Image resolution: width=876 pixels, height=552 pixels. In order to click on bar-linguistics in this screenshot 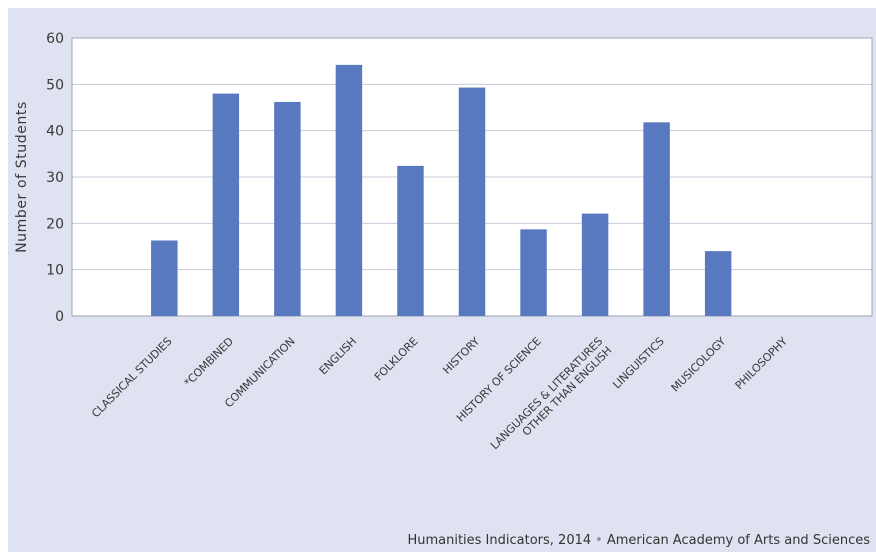, I will do `click(656, 219)`.